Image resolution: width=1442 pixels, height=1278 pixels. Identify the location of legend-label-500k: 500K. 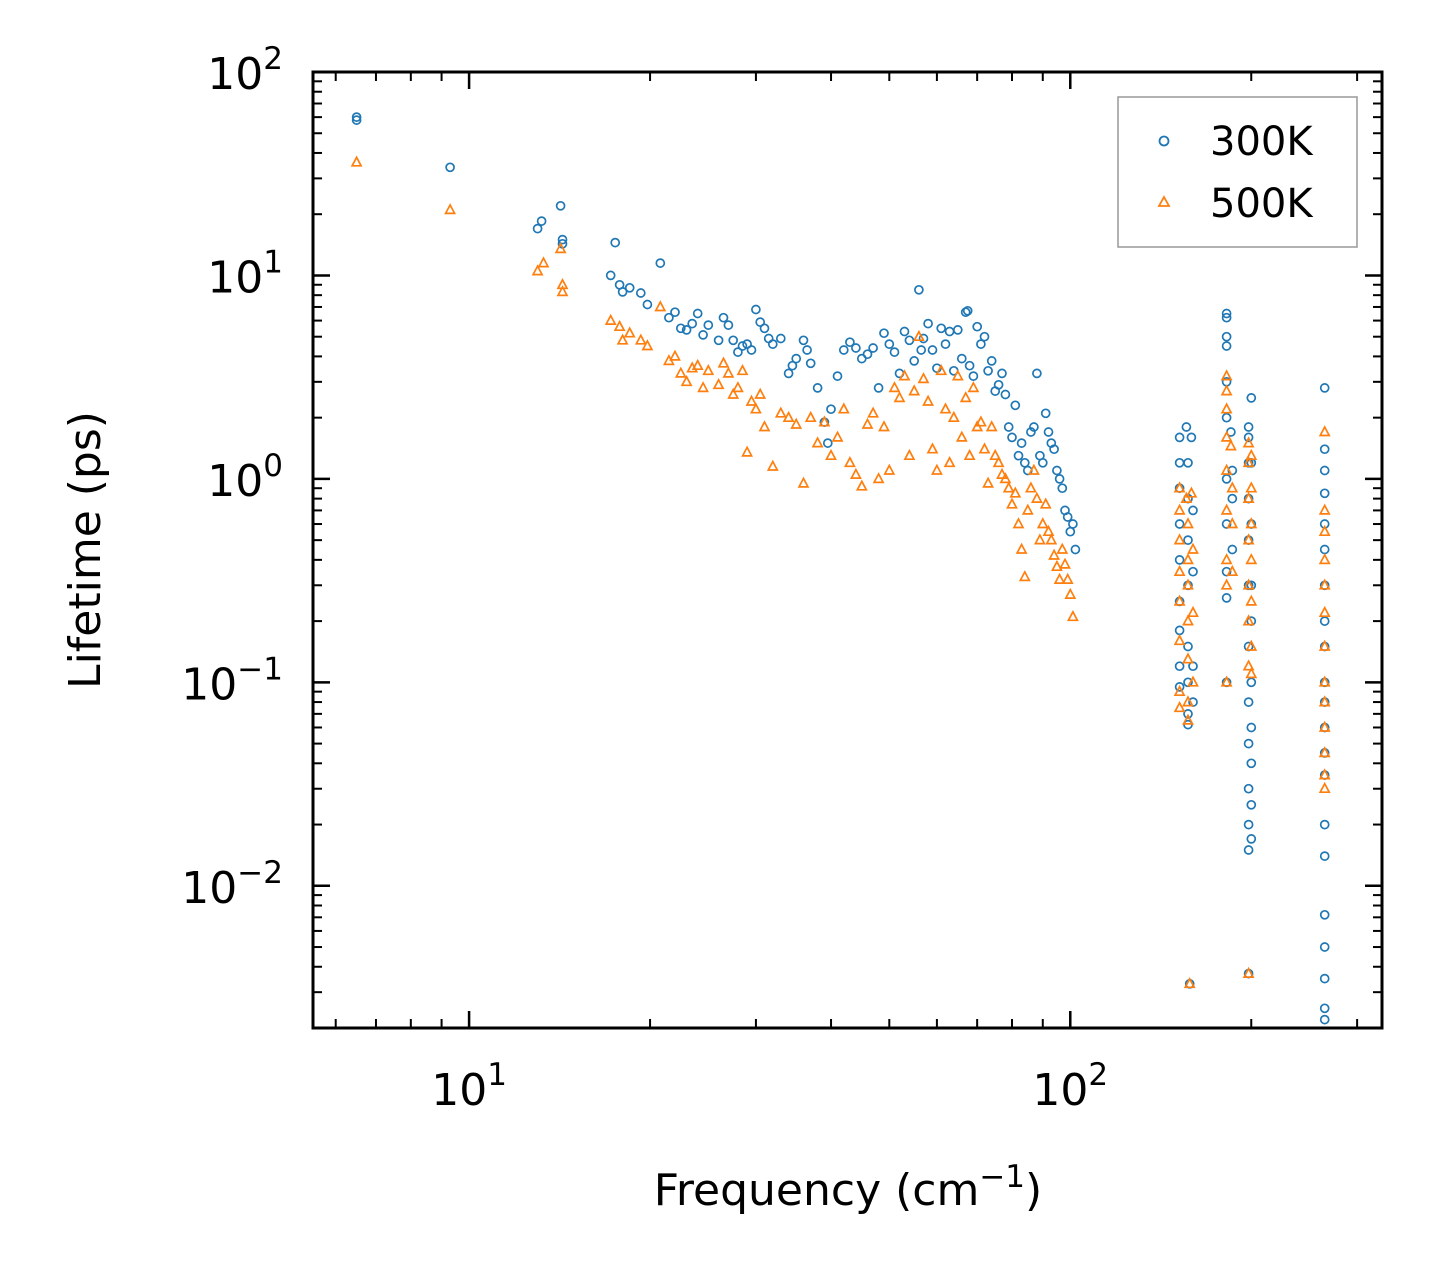
(1262, 204).